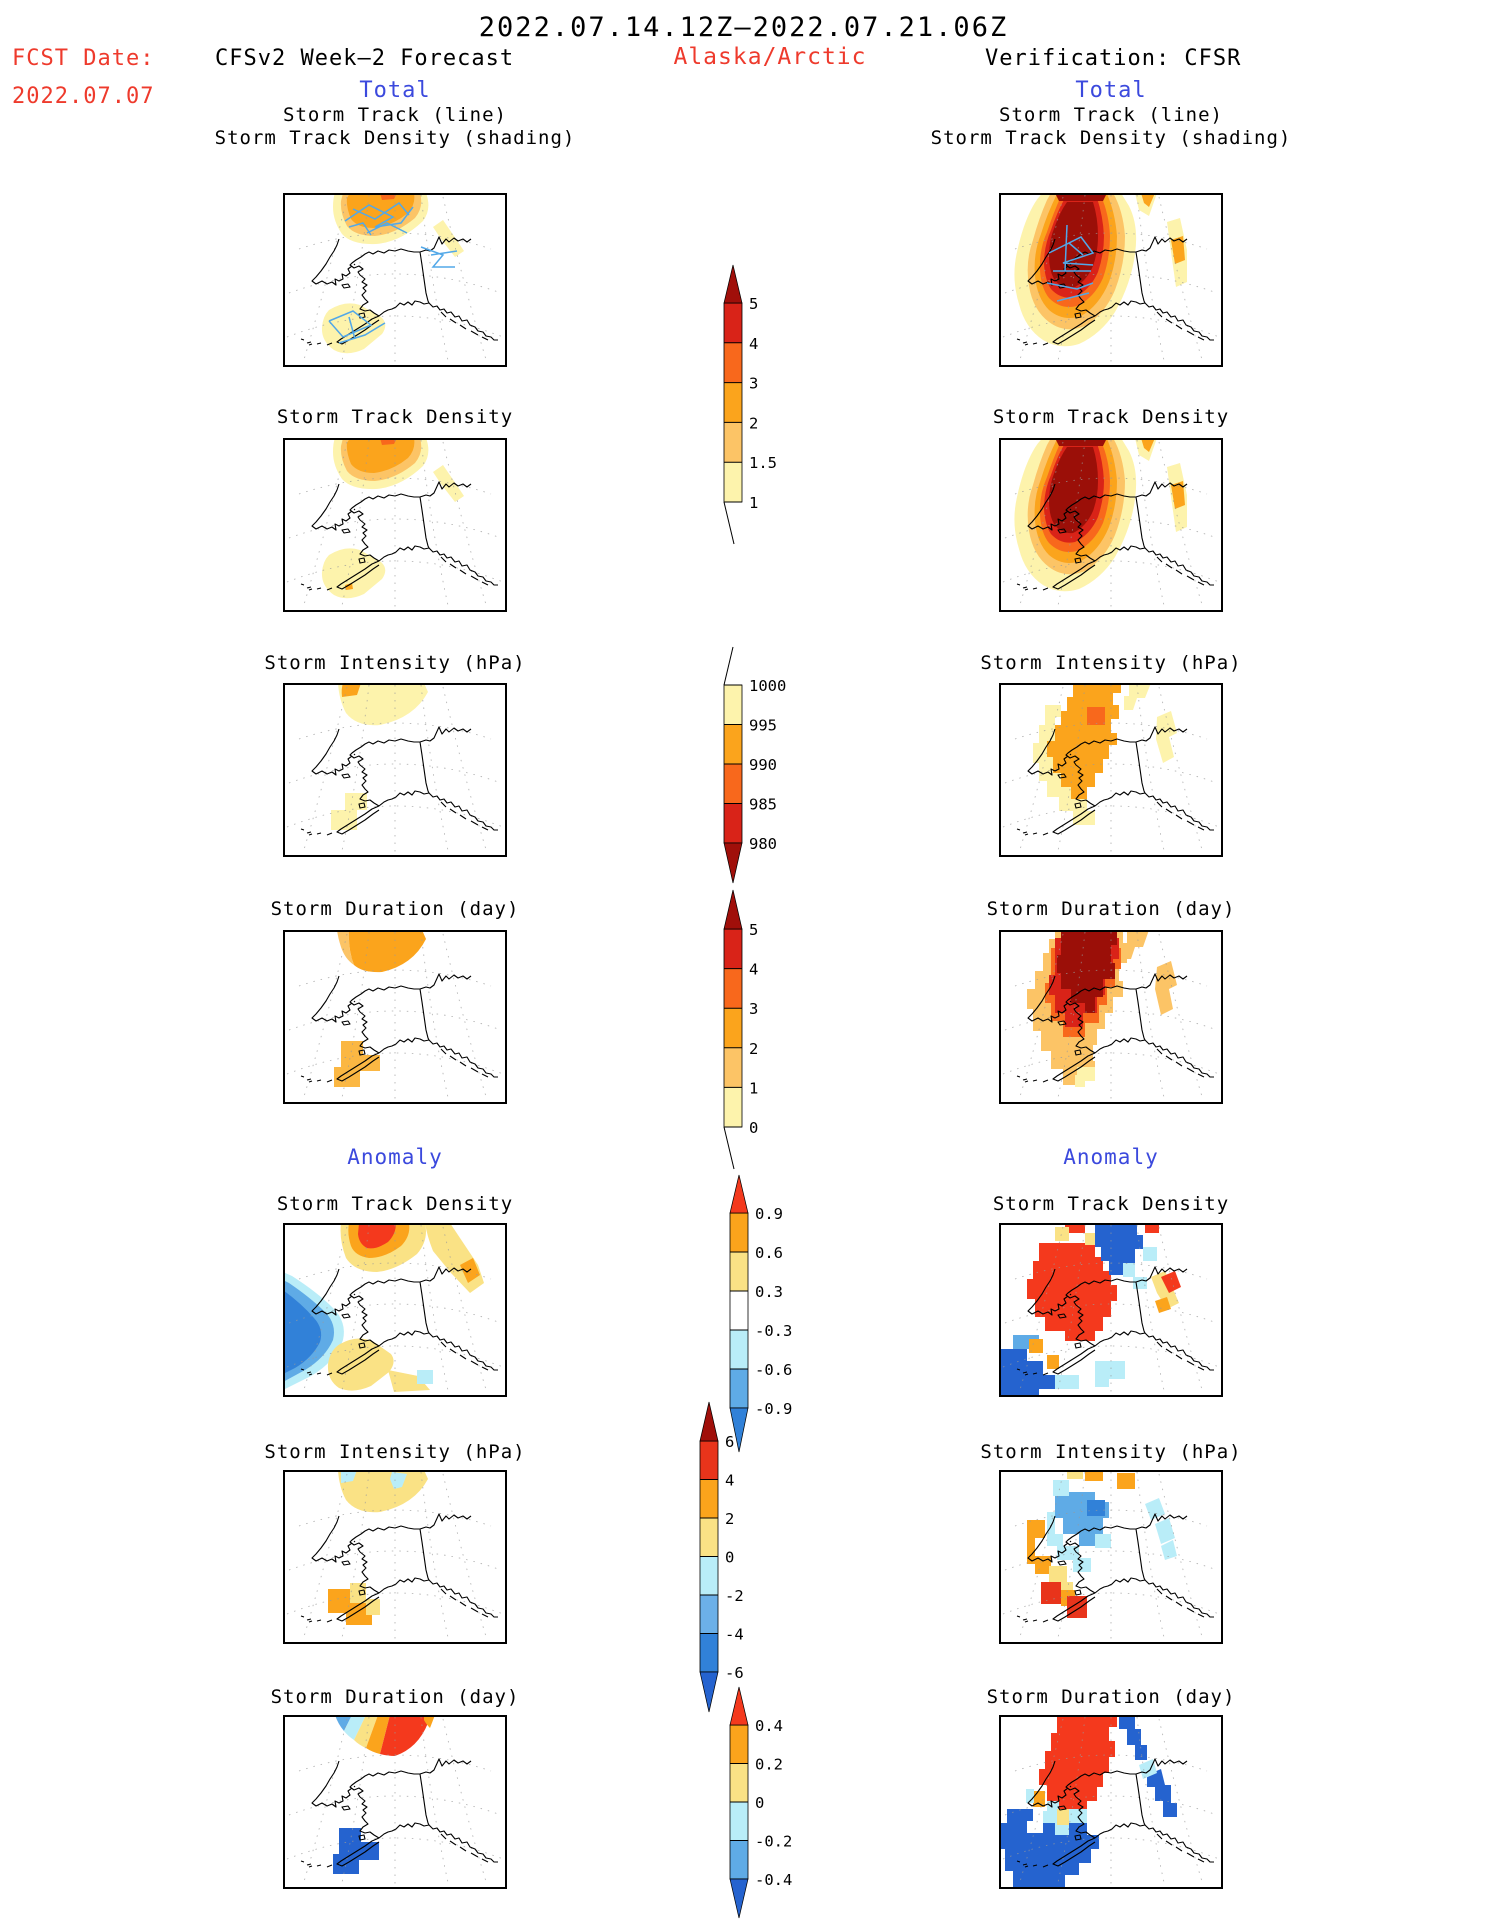  I want to click on shading-r_ai_cyan_rs2, so click(1165, 1531).